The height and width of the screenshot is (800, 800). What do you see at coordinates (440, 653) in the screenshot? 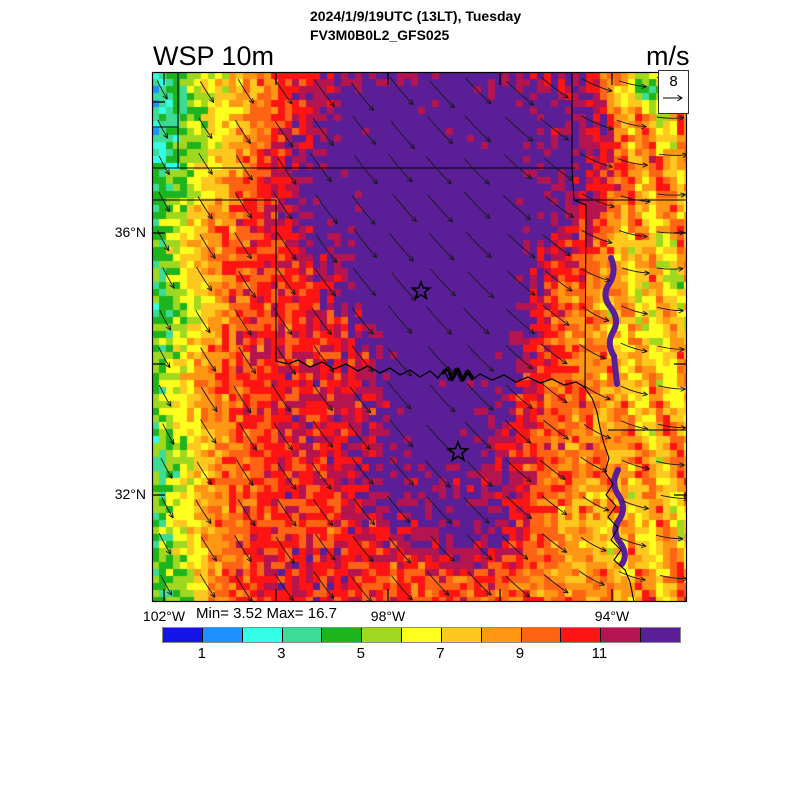
I see `colorbar-tick-label: 7` at bounding box center [440, 653].